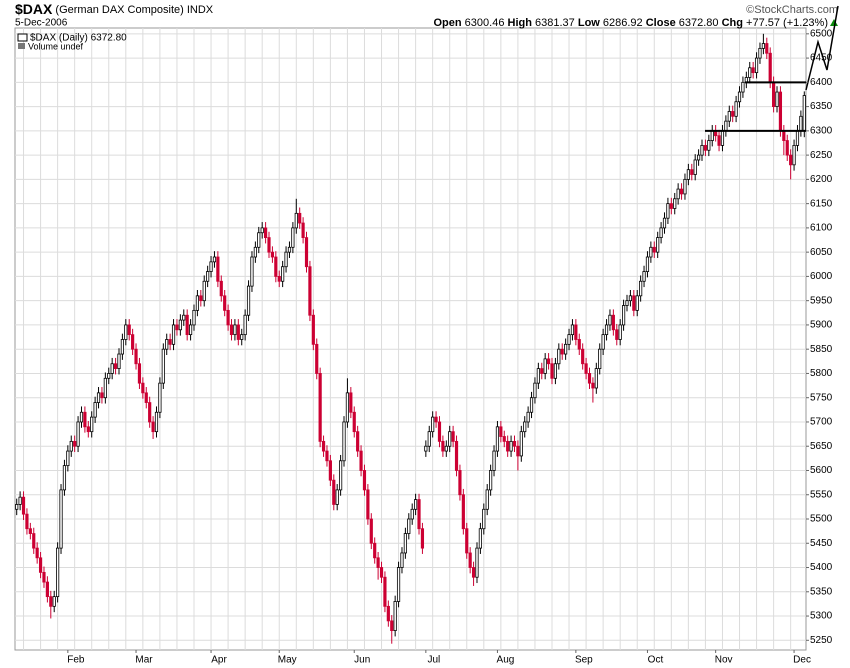 Image resolution: width=850 pixels, height=668 pixels. I want to click on y-tick-label: 5500, so click(821, 519).